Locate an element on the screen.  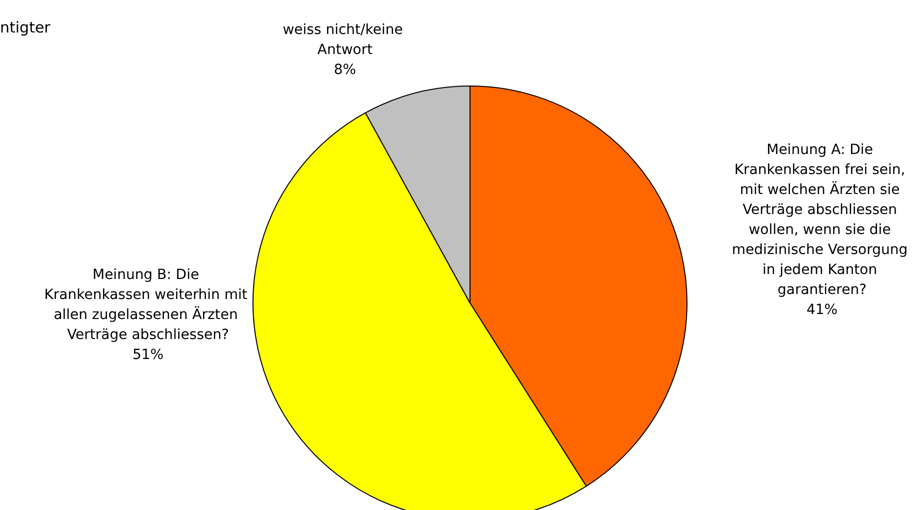
slice-label: Meinung B: Die Krankenkassen weiterhin mit allen zugelassenen Ärzten Verträge abschliessen? is located at coordinates (148, 305).